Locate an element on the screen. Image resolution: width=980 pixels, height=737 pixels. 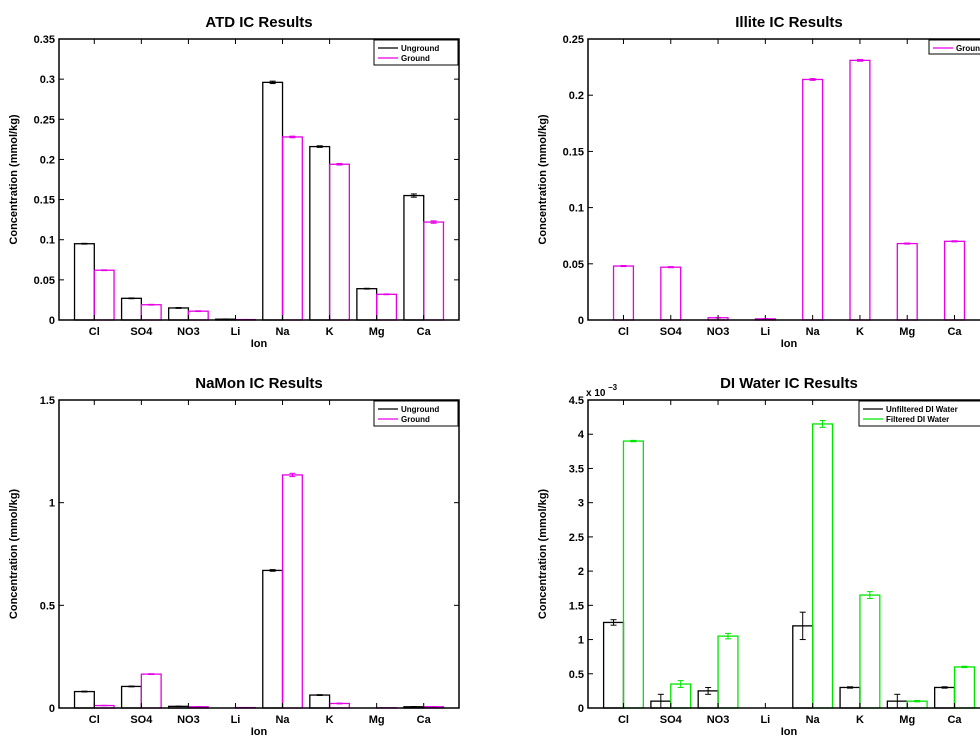
bar-unground-ca is located at coordinates (414, 257).